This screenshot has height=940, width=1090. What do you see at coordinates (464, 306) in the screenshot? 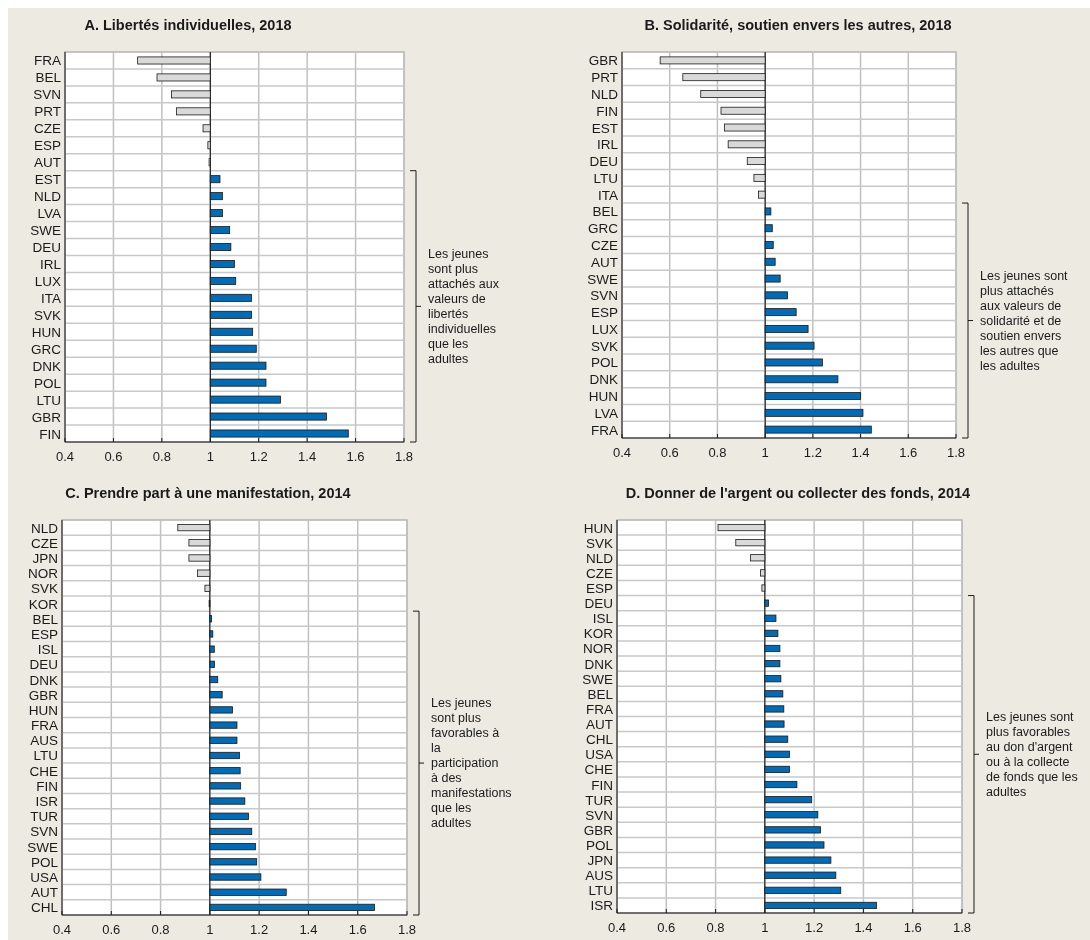
I see `text: Les jeunes sont plus attachés aux valeurs de libertés individuelles que les adultes` at bounding box center [464, 306].